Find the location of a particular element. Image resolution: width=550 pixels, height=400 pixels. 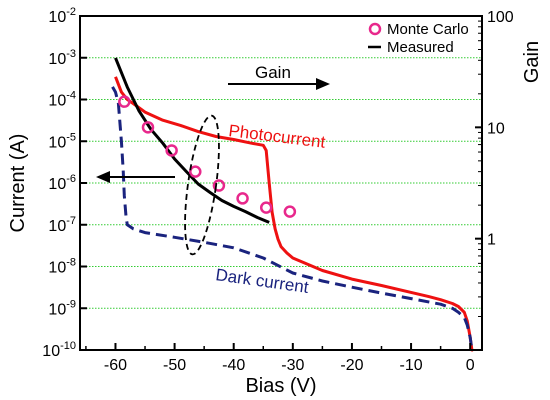

y-left-tick-label: 10⁻⁹ is located at coordinates (62, 308).